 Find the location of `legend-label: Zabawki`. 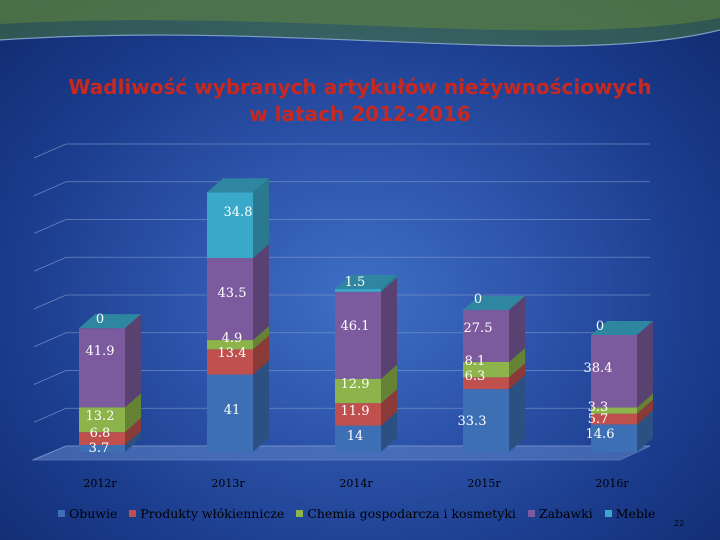

legend-label: Zabawki is located at coordinates (565, 513).